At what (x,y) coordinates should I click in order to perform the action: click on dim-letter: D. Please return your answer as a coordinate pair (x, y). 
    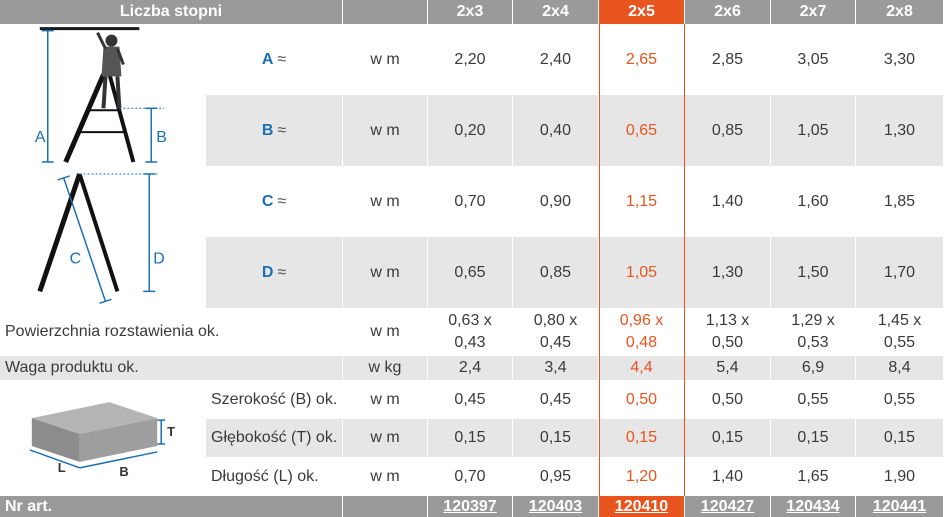
    Looking at the image, I should click on (267, 272).